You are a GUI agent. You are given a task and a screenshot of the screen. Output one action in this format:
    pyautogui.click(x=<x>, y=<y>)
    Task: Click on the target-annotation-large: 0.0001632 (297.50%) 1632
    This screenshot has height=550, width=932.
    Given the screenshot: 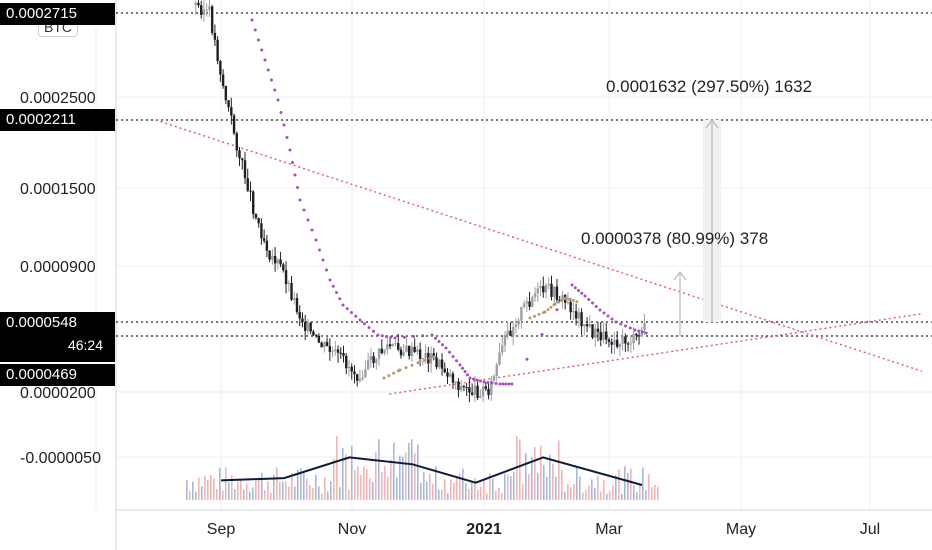 What is the action you would take?
    pyautogui.click(x=709, y=86)
    